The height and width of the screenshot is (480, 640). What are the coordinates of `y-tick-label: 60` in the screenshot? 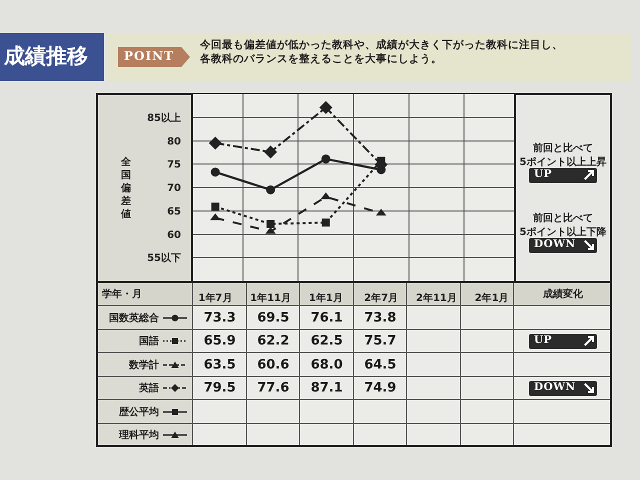 It's located at (174, 235).